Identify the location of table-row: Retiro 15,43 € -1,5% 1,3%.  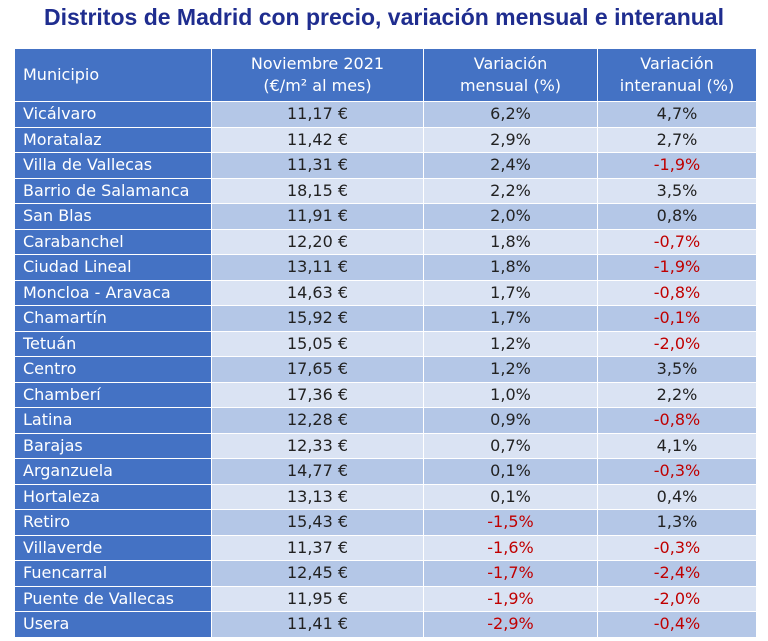
(385, 522).